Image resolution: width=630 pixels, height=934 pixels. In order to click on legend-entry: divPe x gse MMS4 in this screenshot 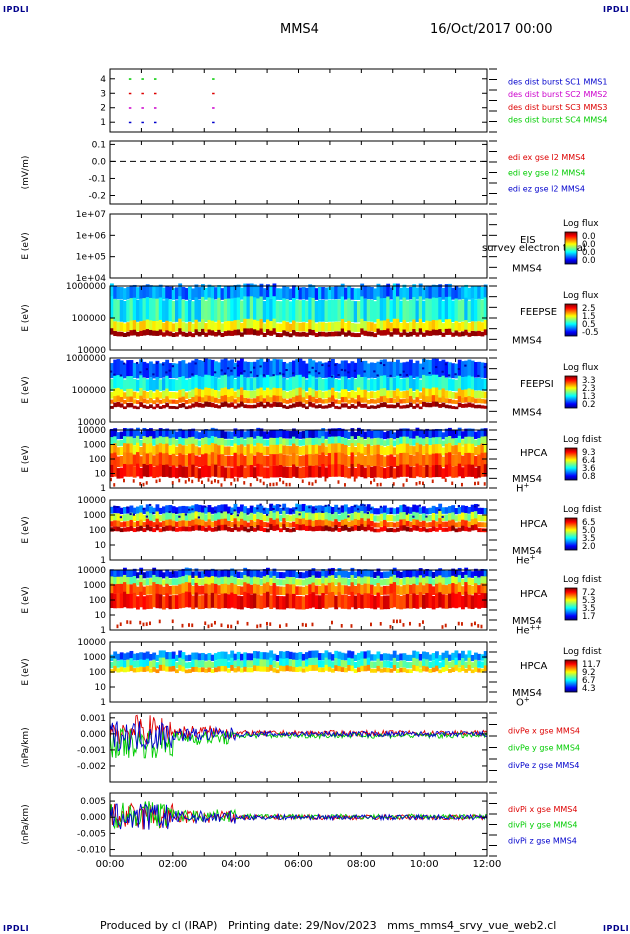, I will do `click(544, 730)`.